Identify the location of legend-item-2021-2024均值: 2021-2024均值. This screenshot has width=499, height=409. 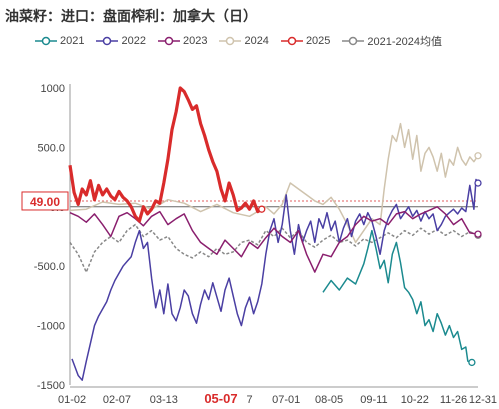
(392, 41).